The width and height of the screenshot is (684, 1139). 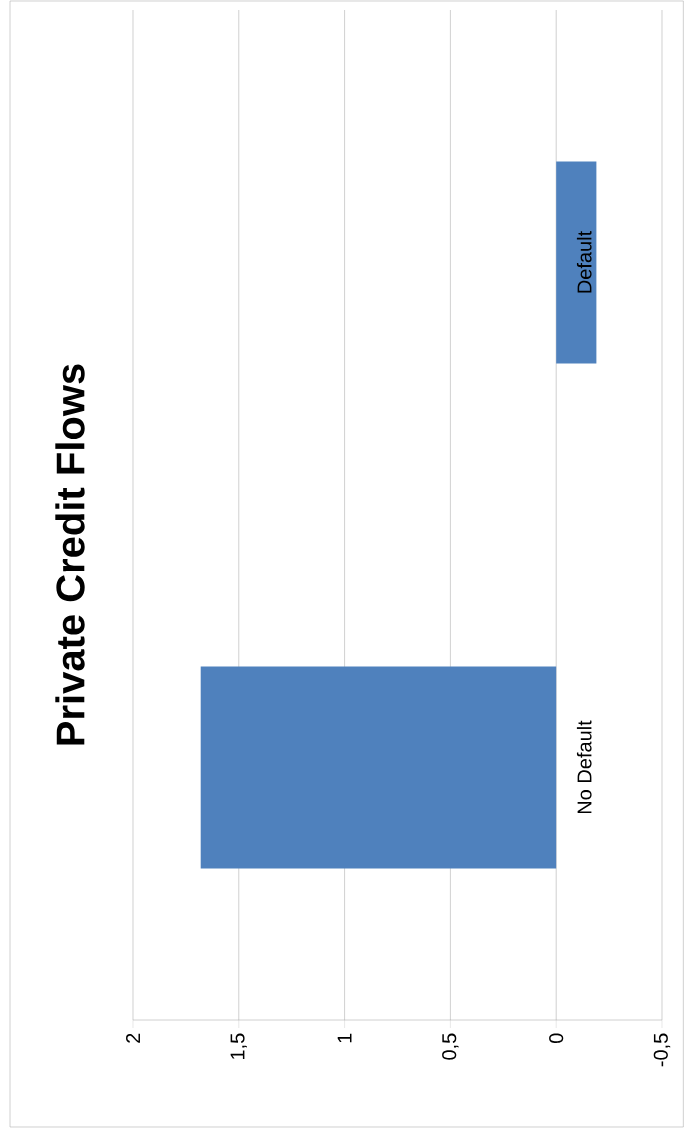 What do you see at coordinates (584, 767) in the screenshot?
I see `y-tick-label: No Default` at bounding box center [584, 767].